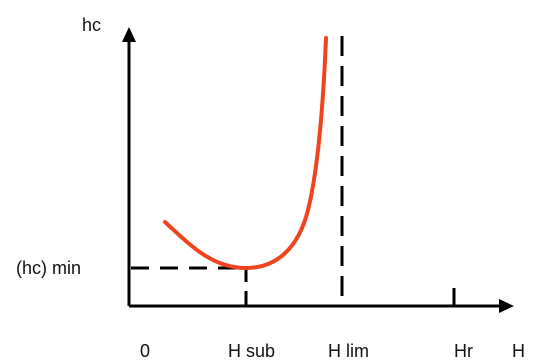  What do you see at coordinates (348, 351) in the screenshot?
I see `h-lim-label: H lim` at bounding box center [348, 351].